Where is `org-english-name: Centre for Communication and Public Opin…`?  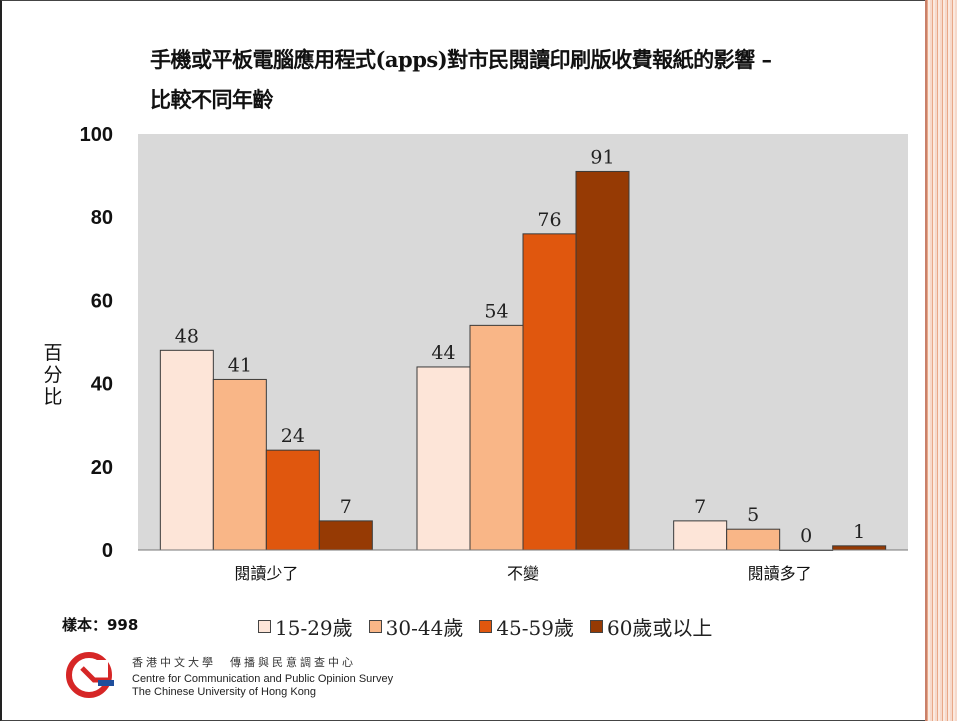
org-english-name: Centre for Communication and Public Opin… is located at coordinates (263, 679).